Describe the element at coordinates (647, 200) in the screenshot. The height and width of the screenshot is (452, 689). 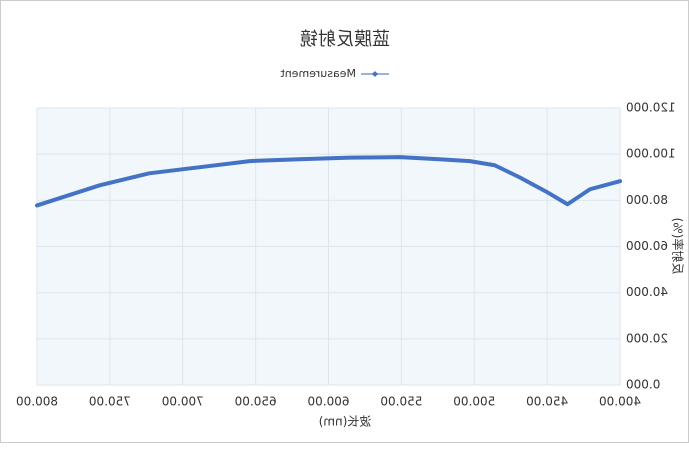
I see `y-tick-label: 80.000` at that location.